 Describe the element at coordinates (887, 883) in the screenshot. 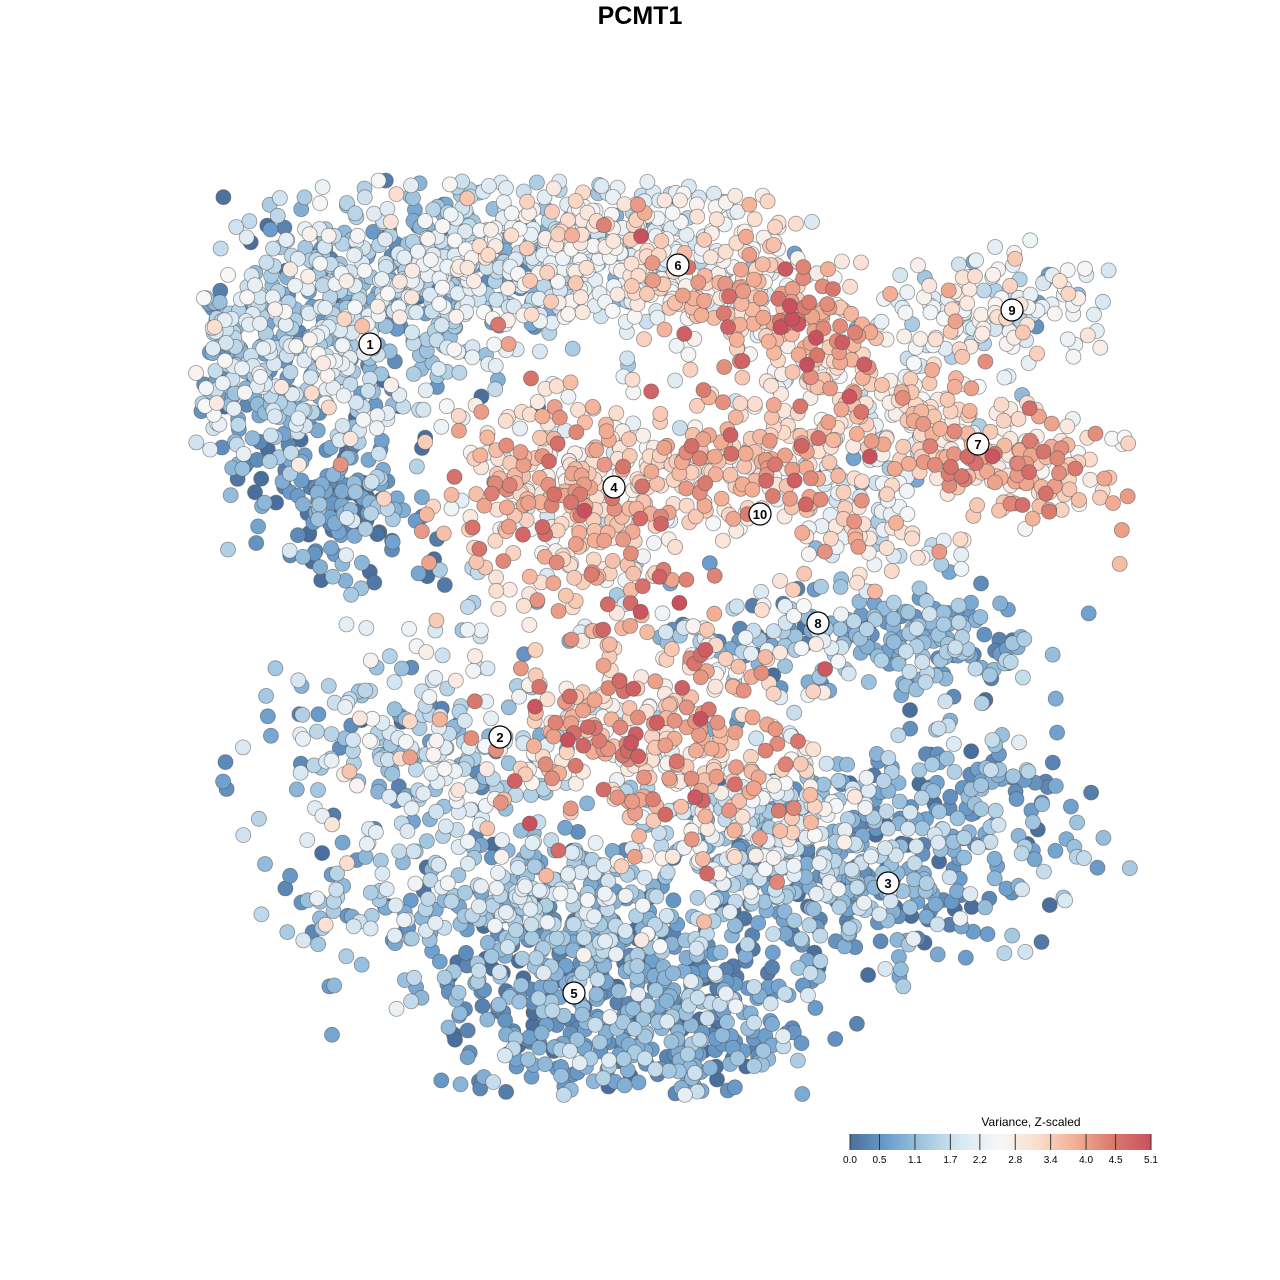

I see `cluster-label-text: 3` at that location.